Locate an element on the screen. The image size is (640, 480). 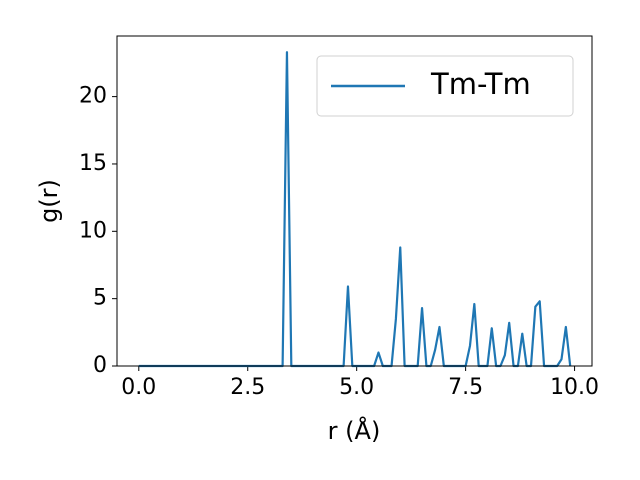
y-tick-label: 5 is located at coordinates (100, 298).